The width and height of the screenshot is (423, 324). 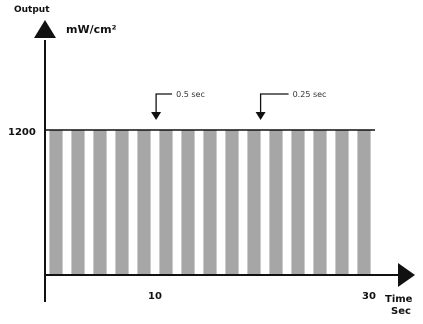 I want to click on annotation-half-second: 0.5 sec, so click(x=178, y=105).